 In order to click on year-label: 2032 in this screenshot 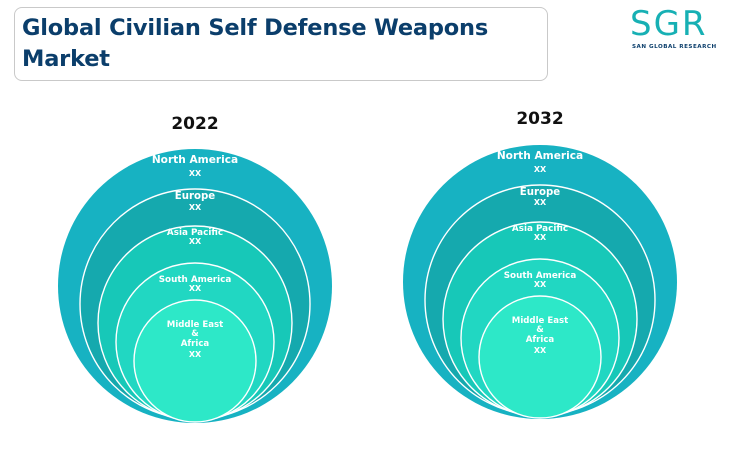, I will do `click(539, 119)`.